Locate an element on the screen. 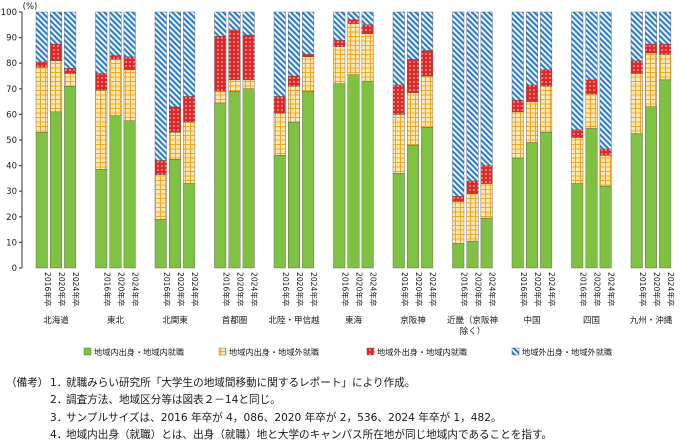 The height and width of the screenshot is (446, 692). y-tick-label: 90 is located at coordinates (11, 39).